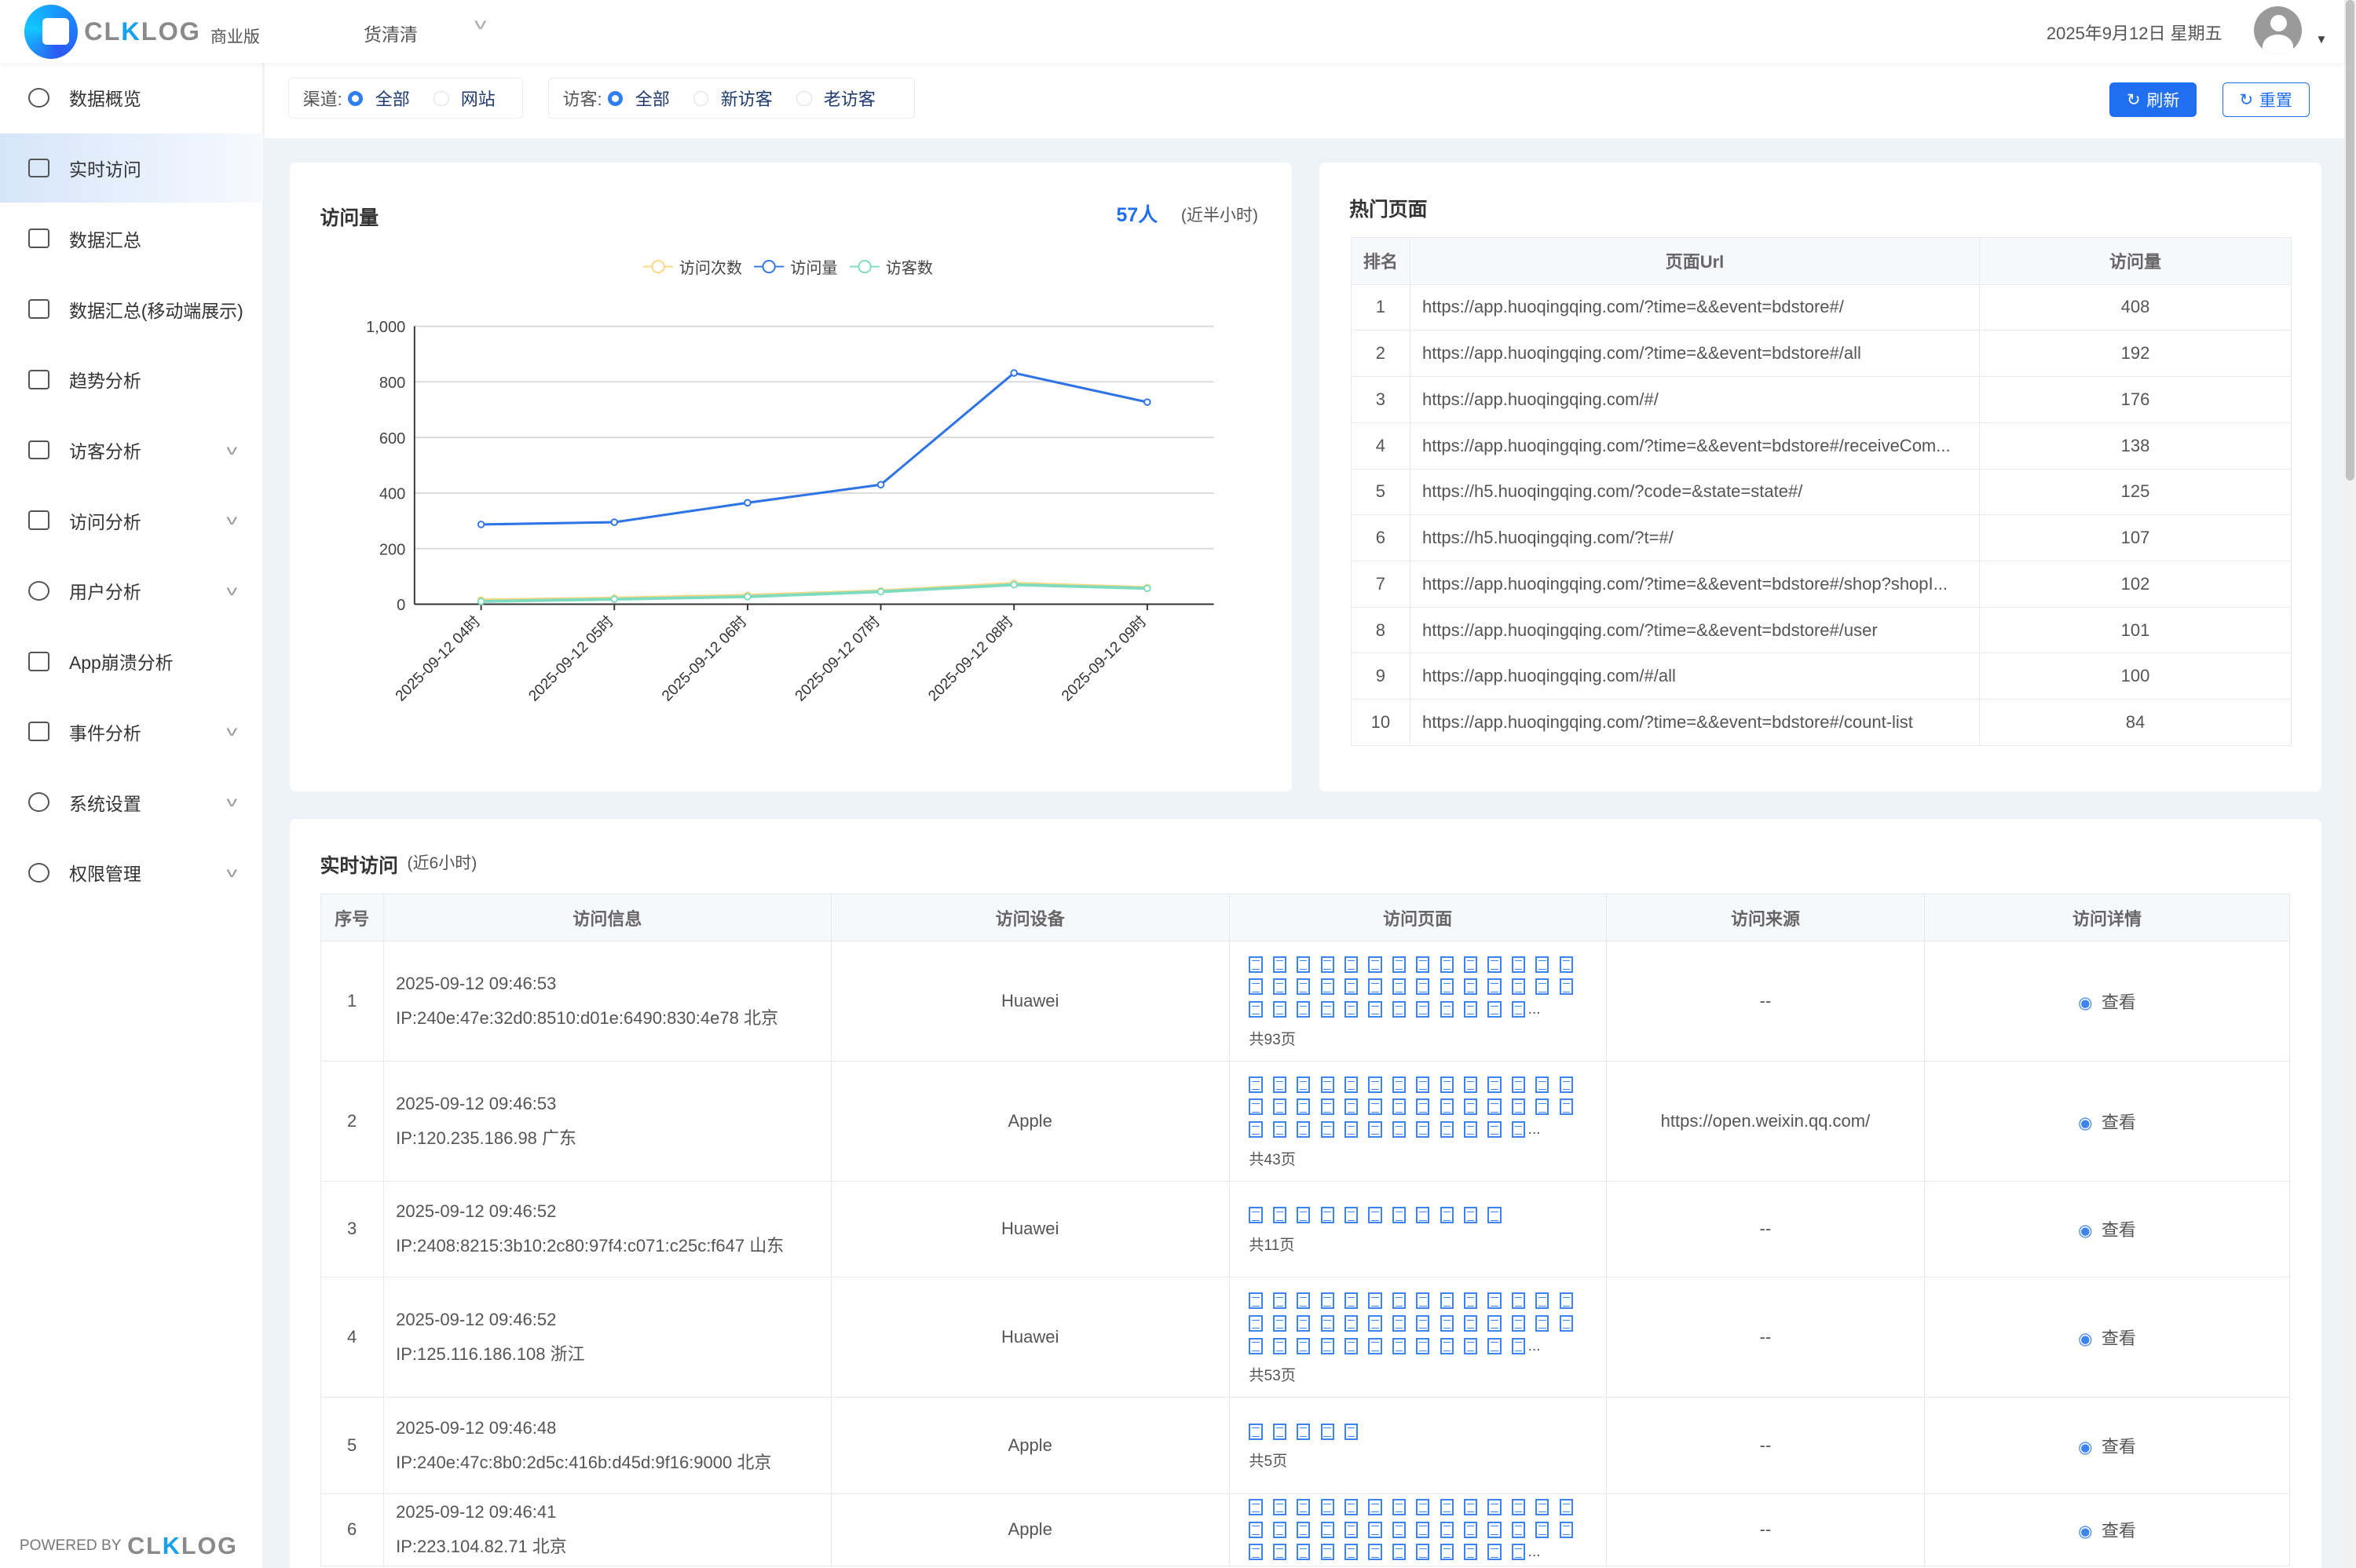 The image size is (2356, 1568). I want to click on legend-item: 访客数, so click(891, 266).